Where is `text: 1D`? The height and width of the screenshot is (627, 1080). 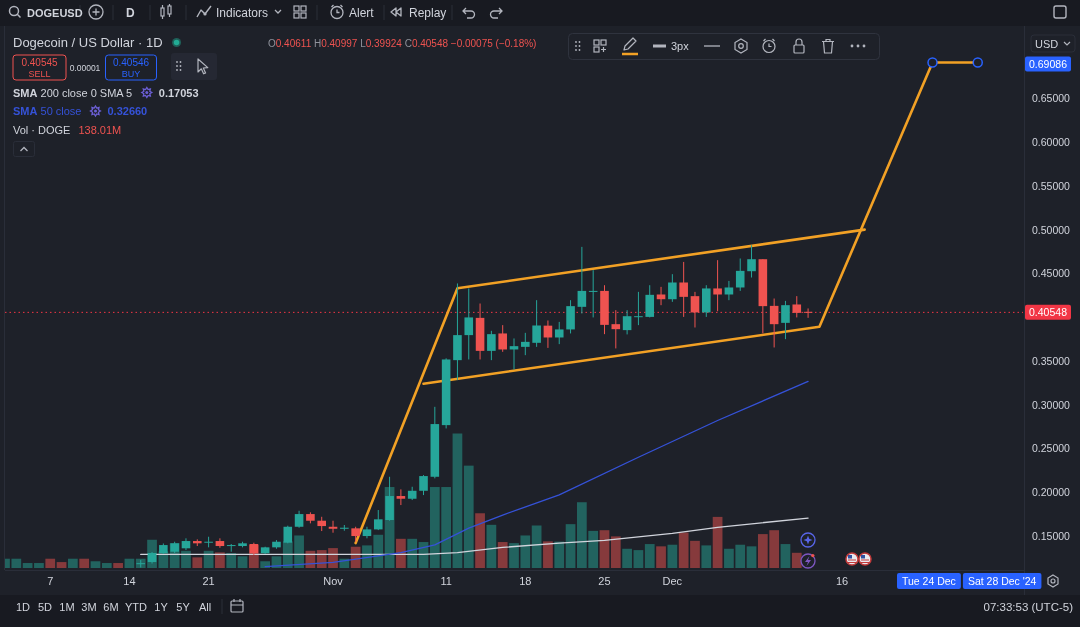 text: 1D is located at coordinates (23, 607).